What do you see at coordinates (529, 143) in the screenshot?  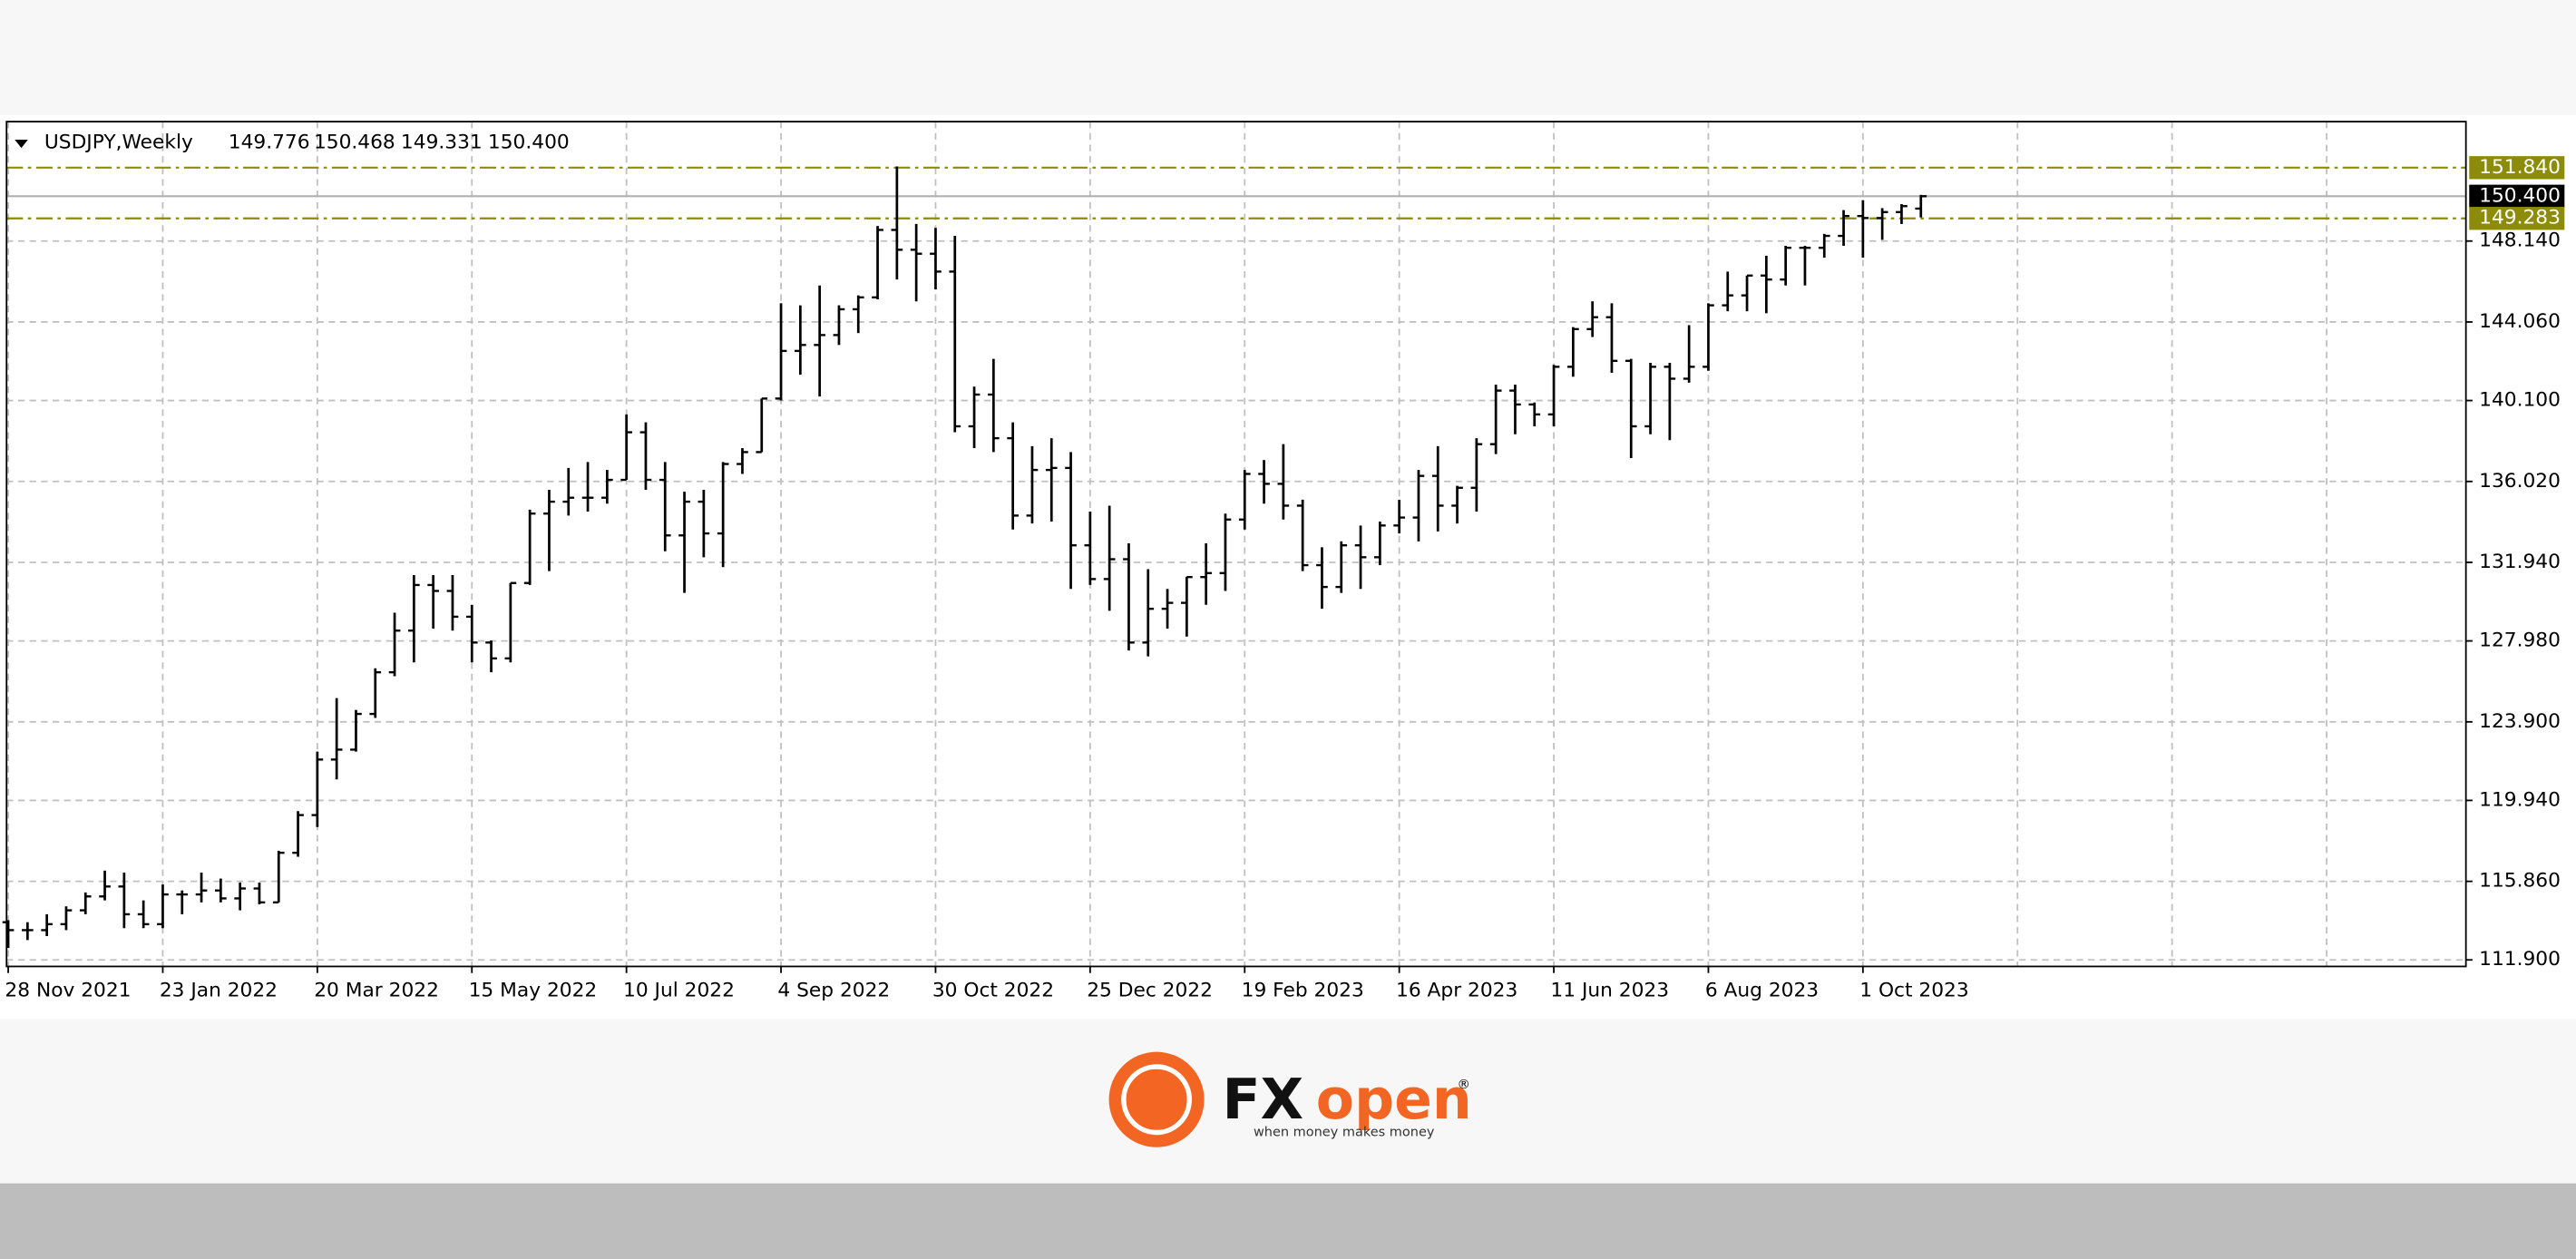 I see `ohlc-close: 150.400` at bounding box center [529, 143].